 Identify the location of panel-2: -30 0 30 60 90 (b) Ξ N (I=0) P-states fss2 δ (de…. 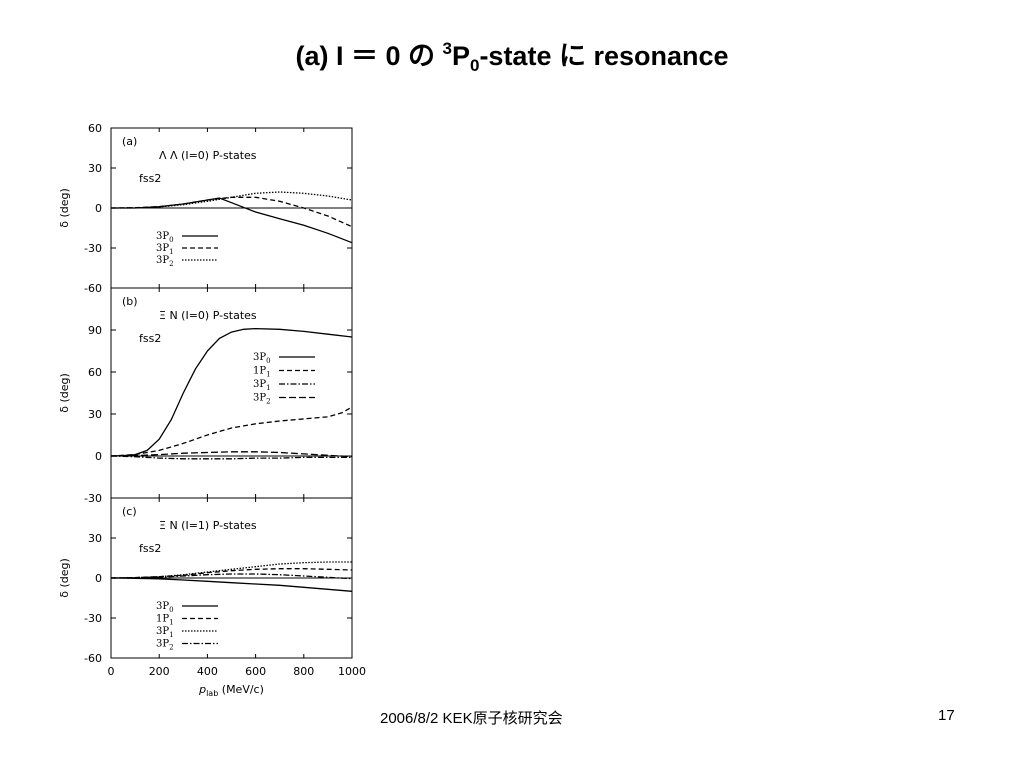
(205, 396).